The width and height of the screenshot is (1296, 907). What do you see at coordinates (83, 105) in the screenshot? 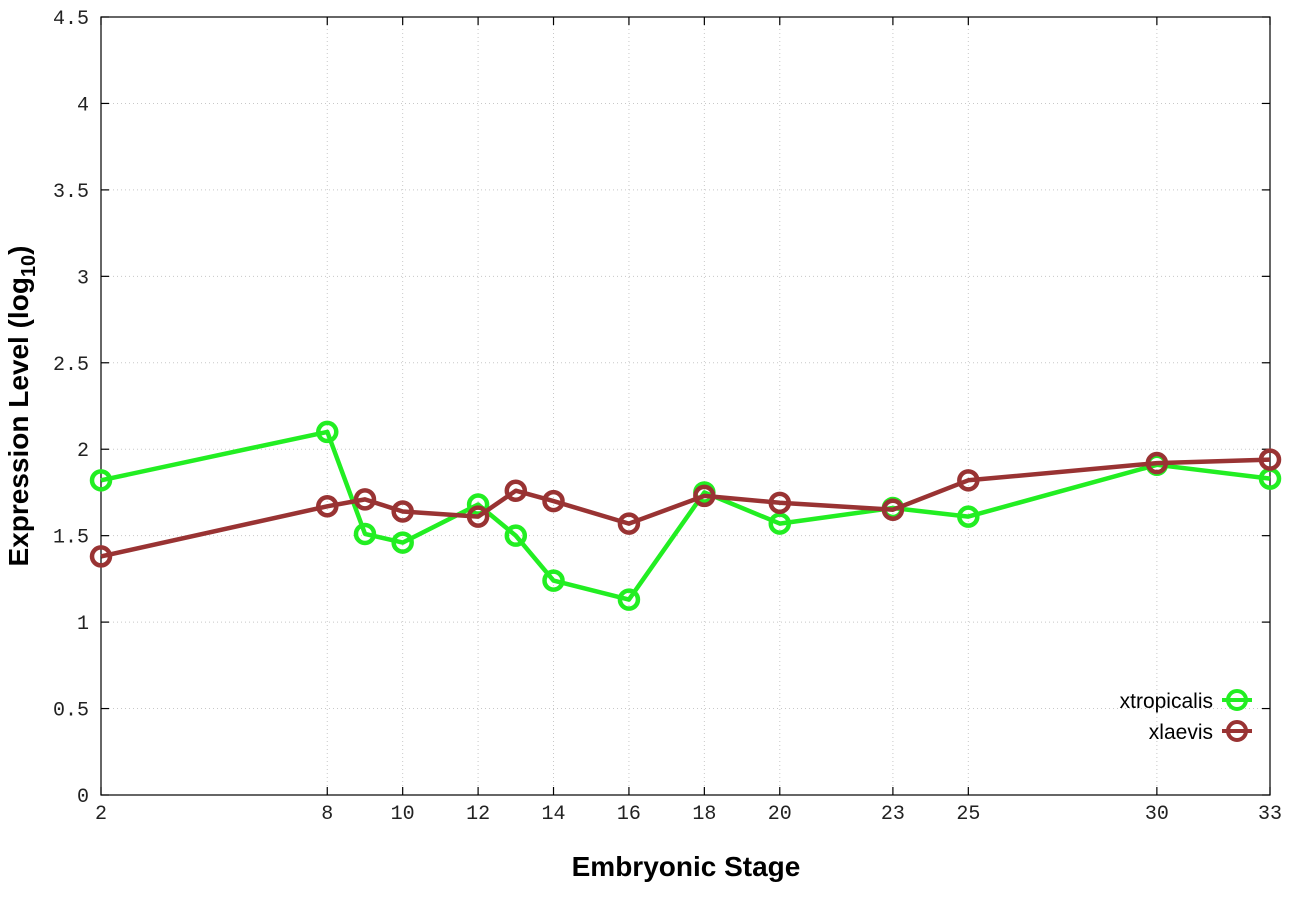
I see `y-tick-label: 4` at bounding box center [83, 105].